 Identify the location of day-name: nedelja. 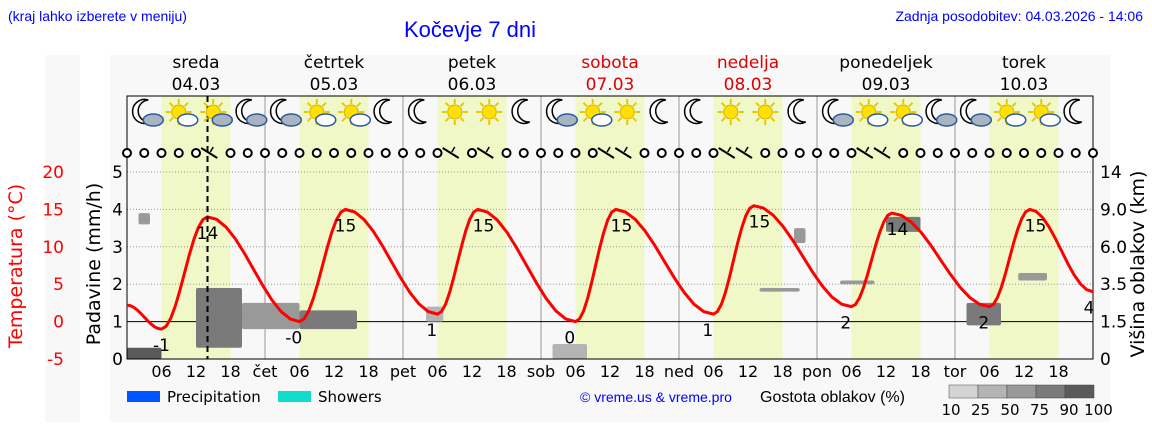
(748, 63).